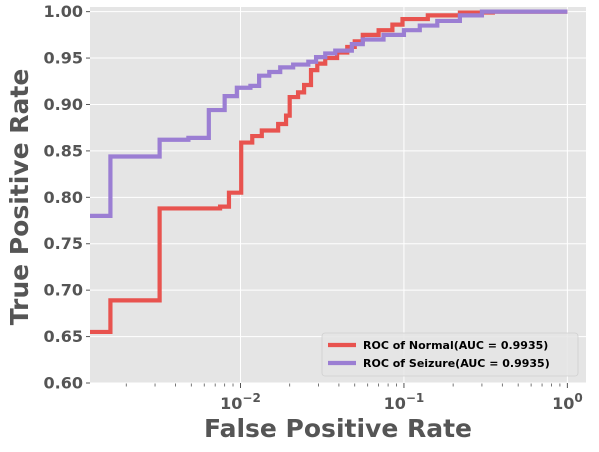 Image resolution: width=599 pixels, height=452 pixels. What do you see at coordinates (63, 150) in the screenshot?
I see `y-tick-label: 0.85` at bounding box center [63, 150].